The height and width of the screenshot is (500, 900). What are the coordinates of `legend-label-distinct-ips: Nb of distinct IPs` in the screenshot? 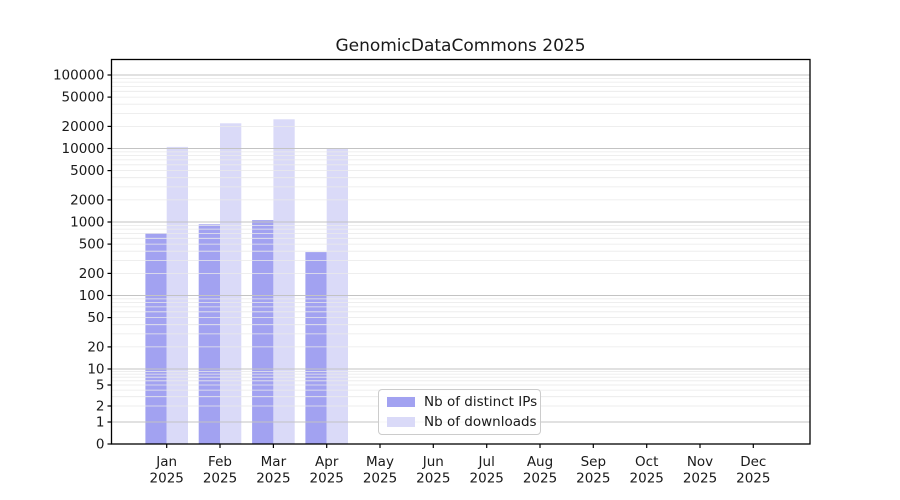 It's located at (481, 402).